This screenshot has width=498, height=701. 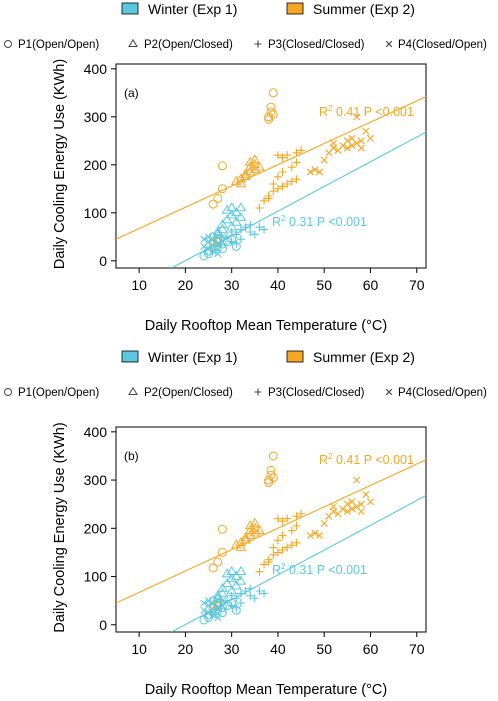 What do you see at coordinates (295, 8) in the screenshot?
I see `legend-swatch-summer` at bounding box center [295, 8].